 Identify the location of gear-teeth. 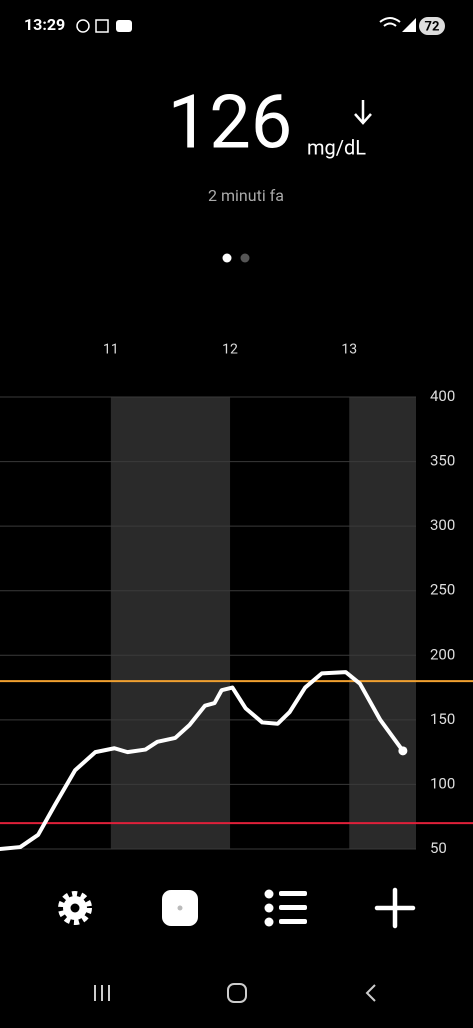
(75, 908).